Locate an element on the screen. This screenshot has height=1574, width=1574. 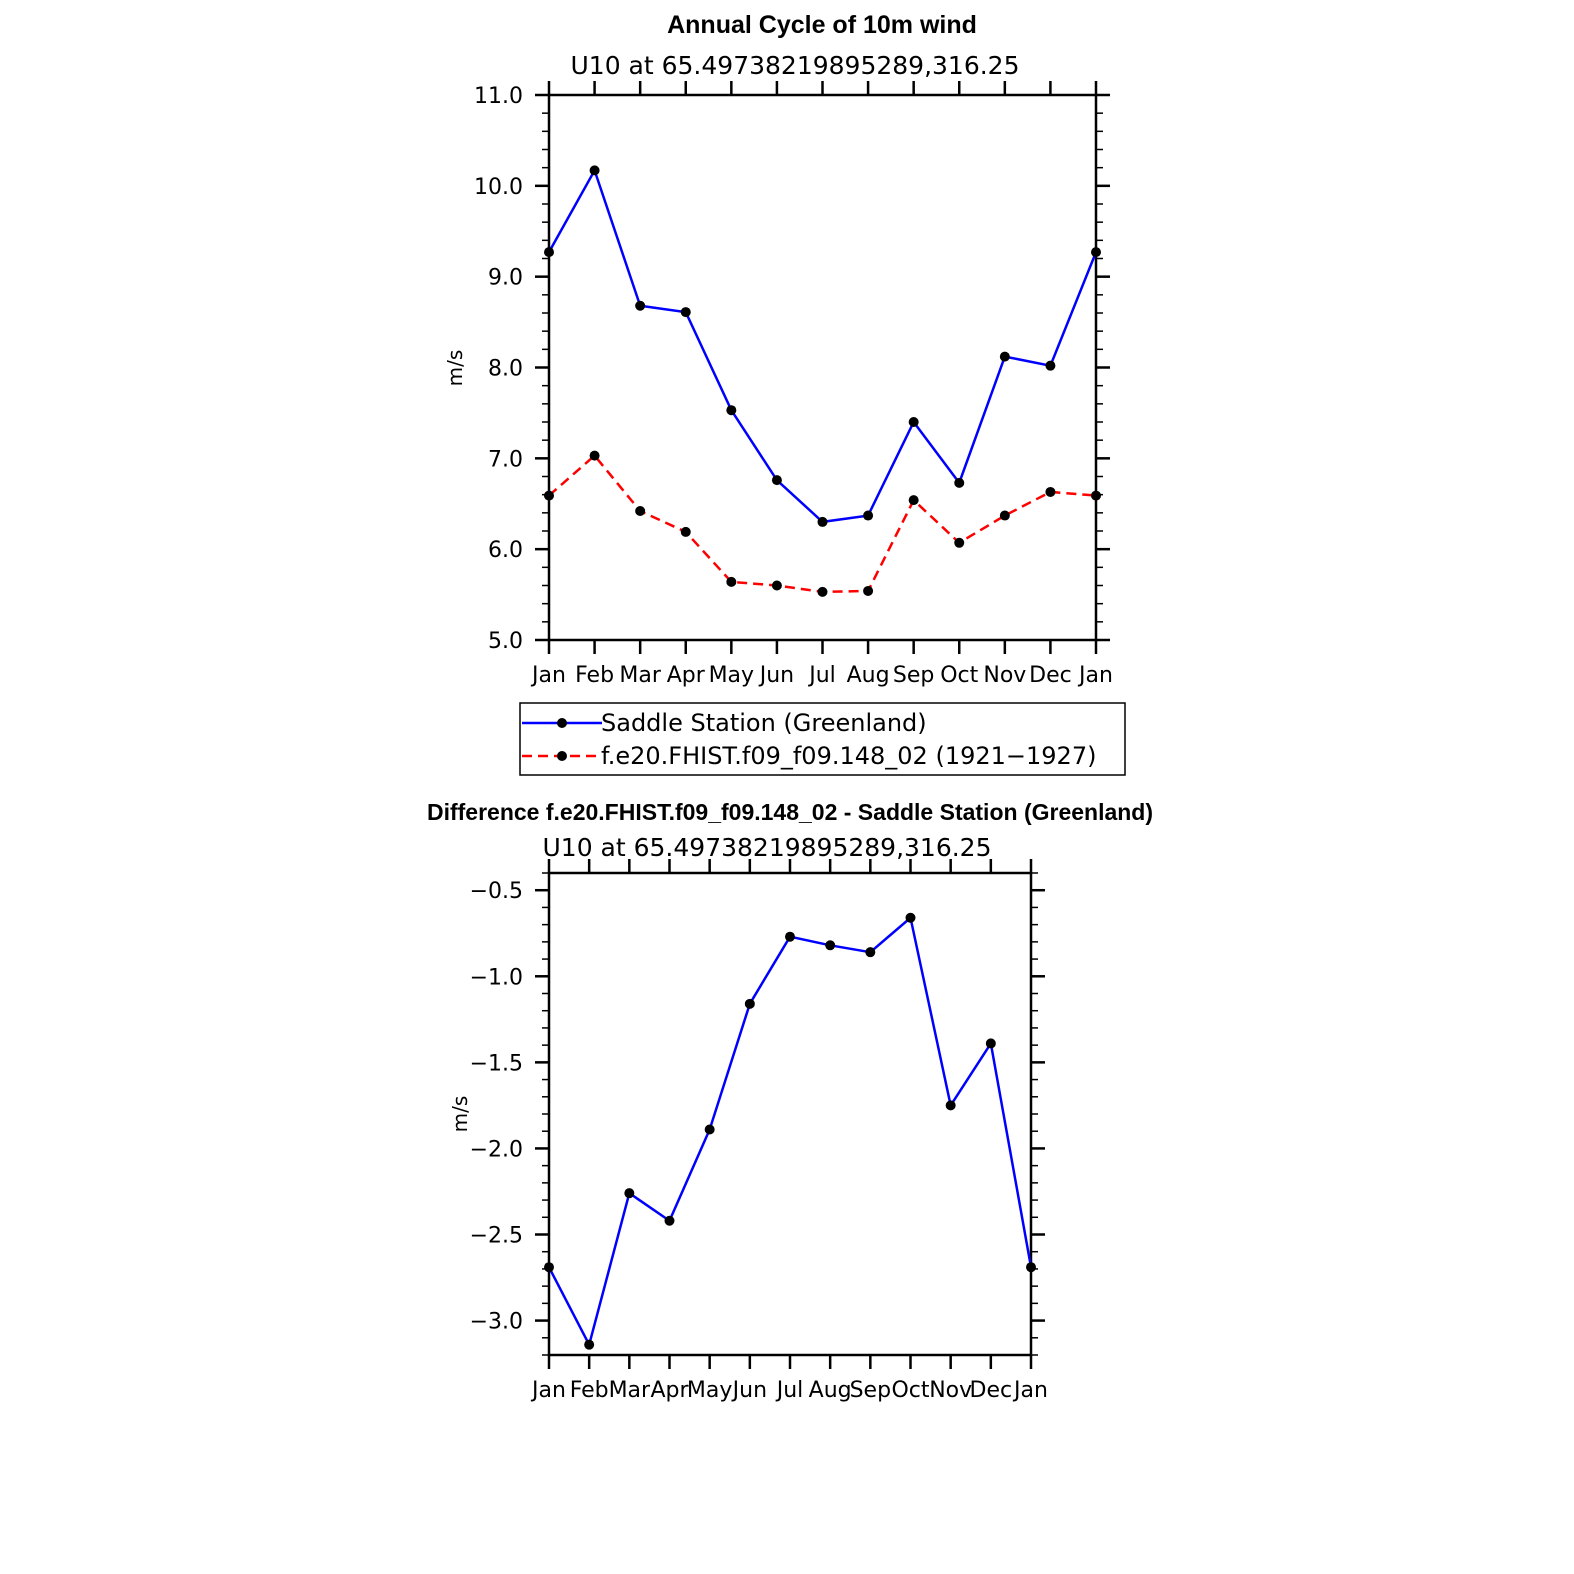
chart2-subtitle: U10 at 65.49738219895289,316.25 is located at coordinates (767, 847).